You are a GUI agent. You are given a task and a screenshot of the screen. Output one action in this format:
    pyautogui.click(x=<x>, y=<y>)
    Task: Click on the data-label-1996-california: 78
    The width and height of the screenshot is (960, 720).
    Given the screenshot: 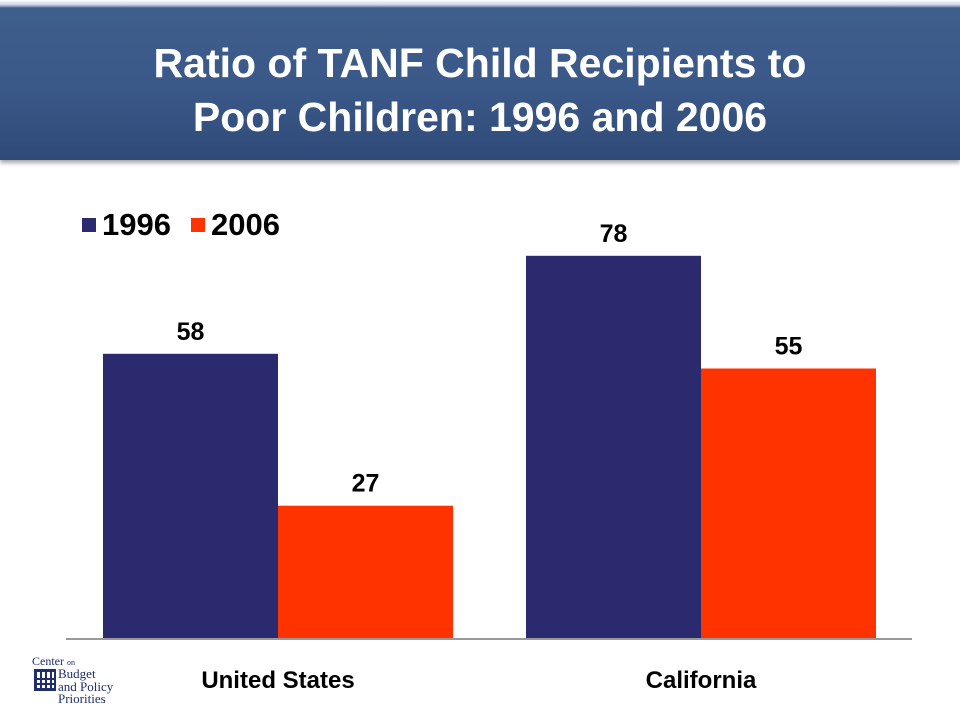 What is the action you would take?
    pyautogui.click(x=614, y=234)
    